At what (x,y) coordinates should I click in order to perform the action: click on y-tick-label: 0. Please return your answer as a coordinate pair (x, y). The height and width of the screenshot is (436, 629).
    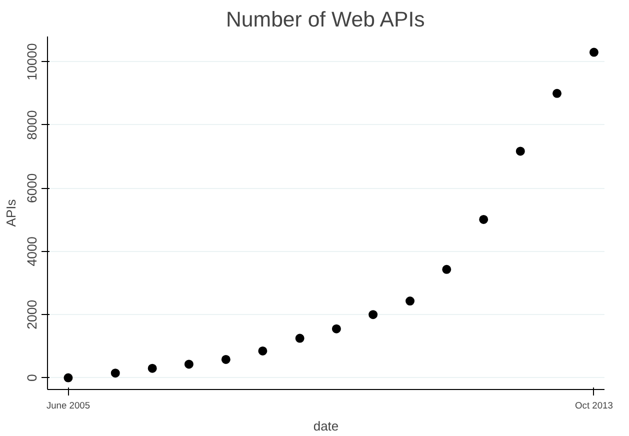
    Looking at the image, I should click on (32, 378).